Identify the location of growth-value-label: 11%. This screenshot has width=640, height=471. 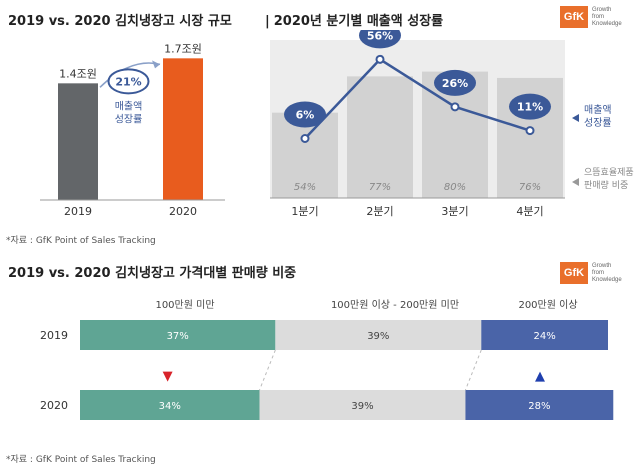
(530, 107).